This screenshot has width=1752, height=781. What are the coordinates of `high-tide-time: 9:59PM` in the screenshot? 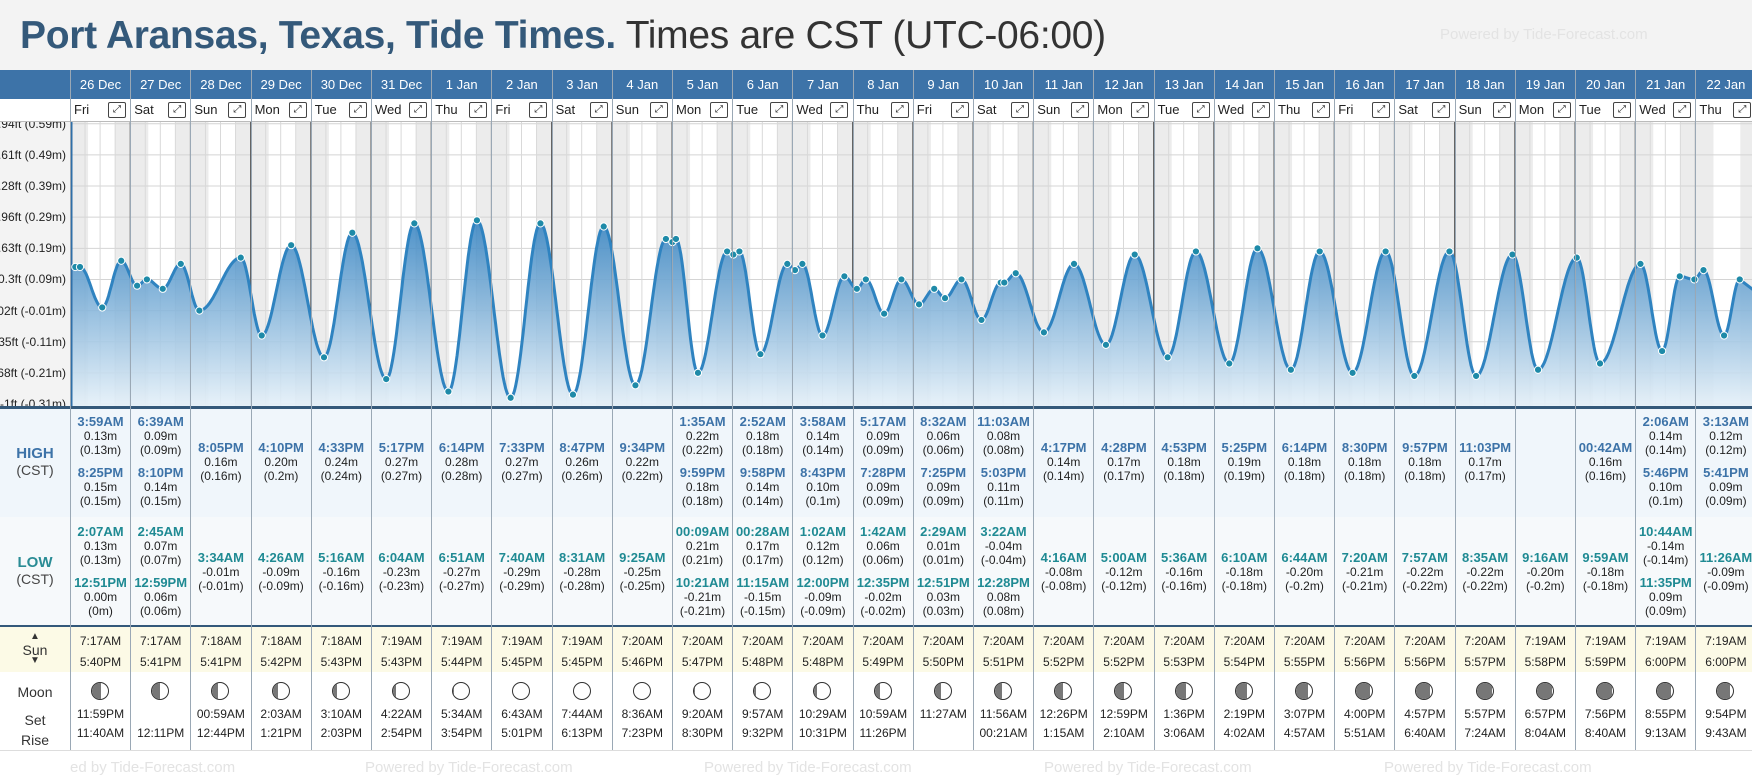 It's located at (702, 472).